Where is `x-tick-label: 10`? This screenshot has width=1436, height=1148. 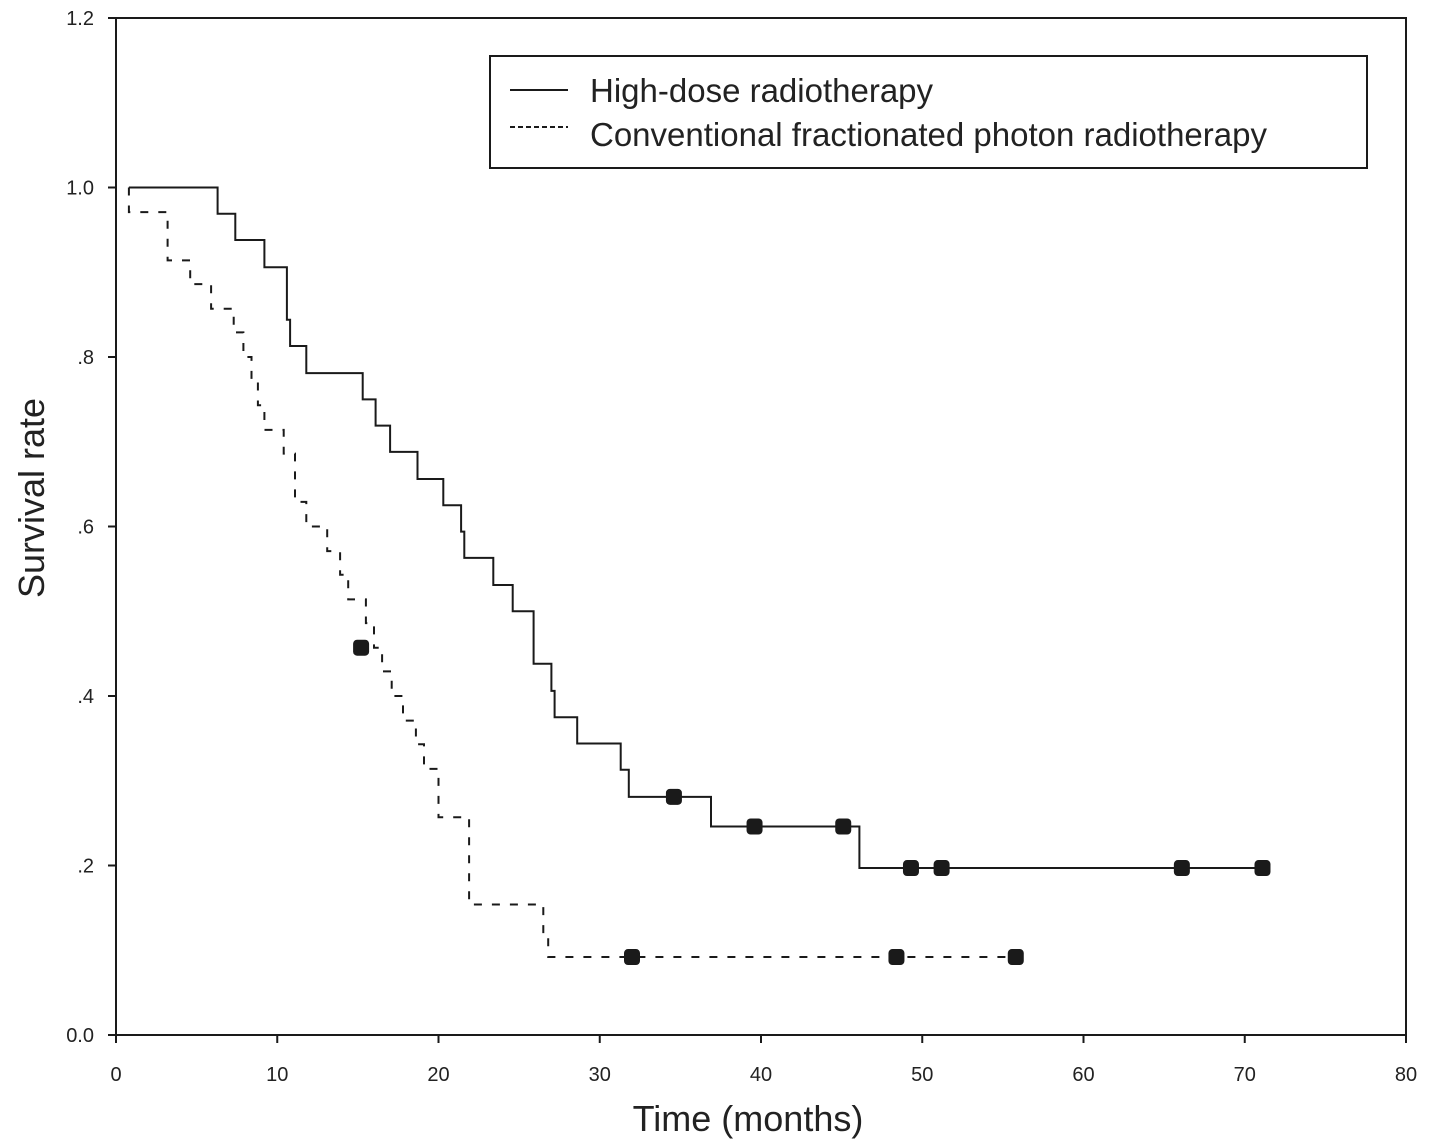 x-tick-label: 10 is located at coordinates (277, 1075).